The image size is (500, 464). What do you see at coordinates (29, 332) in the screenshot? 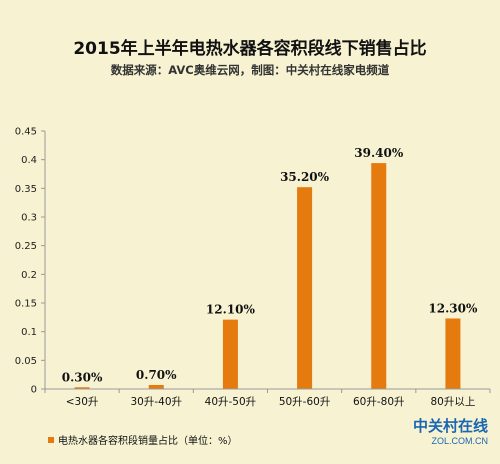
I see `y-tick-label: 0.1` at bounding box center [29, 332].